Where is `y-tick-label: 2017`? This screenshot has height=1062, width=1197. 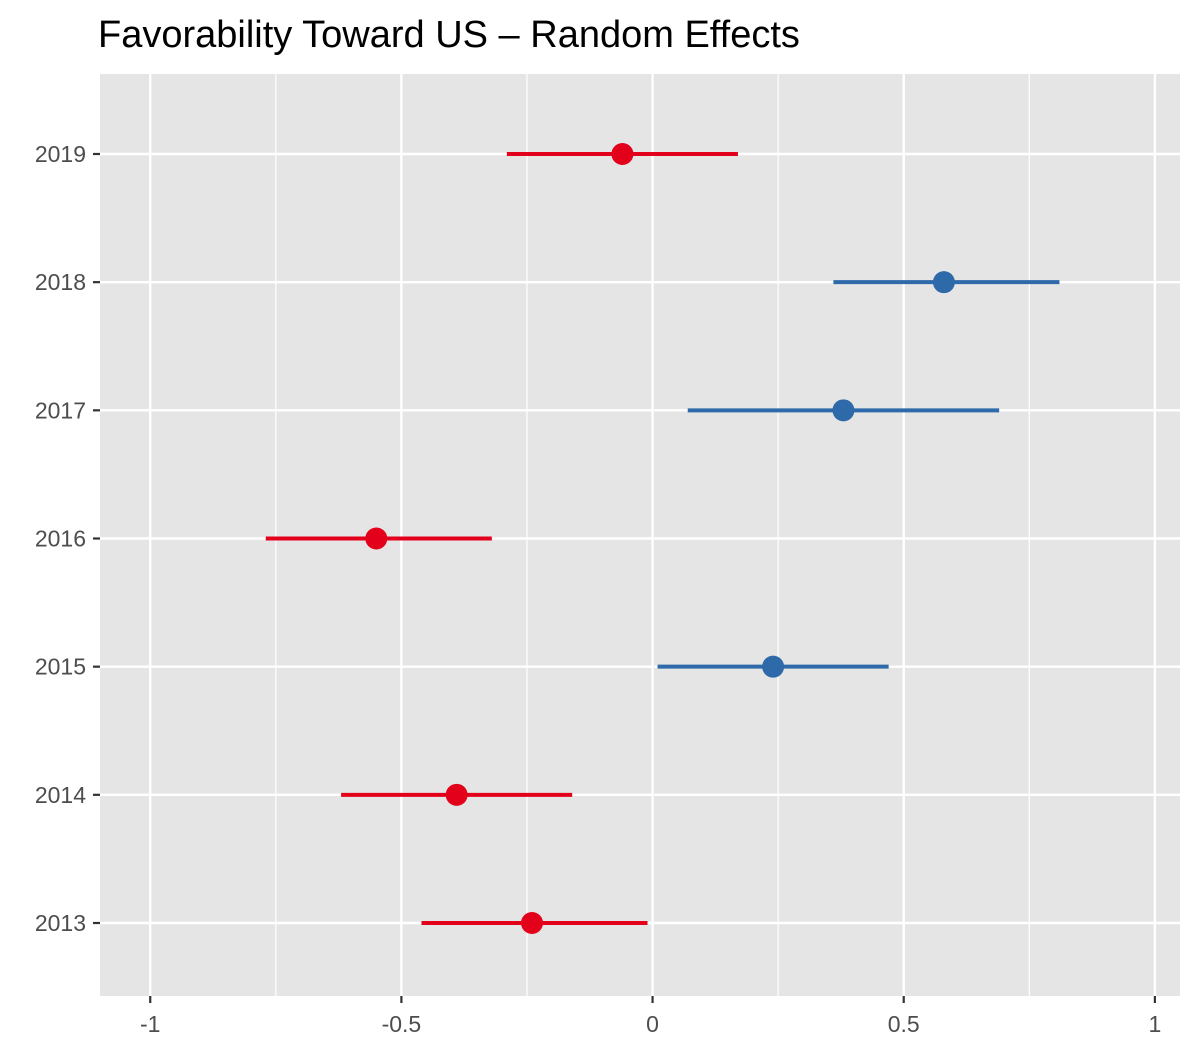
y-tick-label: 2017 is located at coordinates (60, 410).